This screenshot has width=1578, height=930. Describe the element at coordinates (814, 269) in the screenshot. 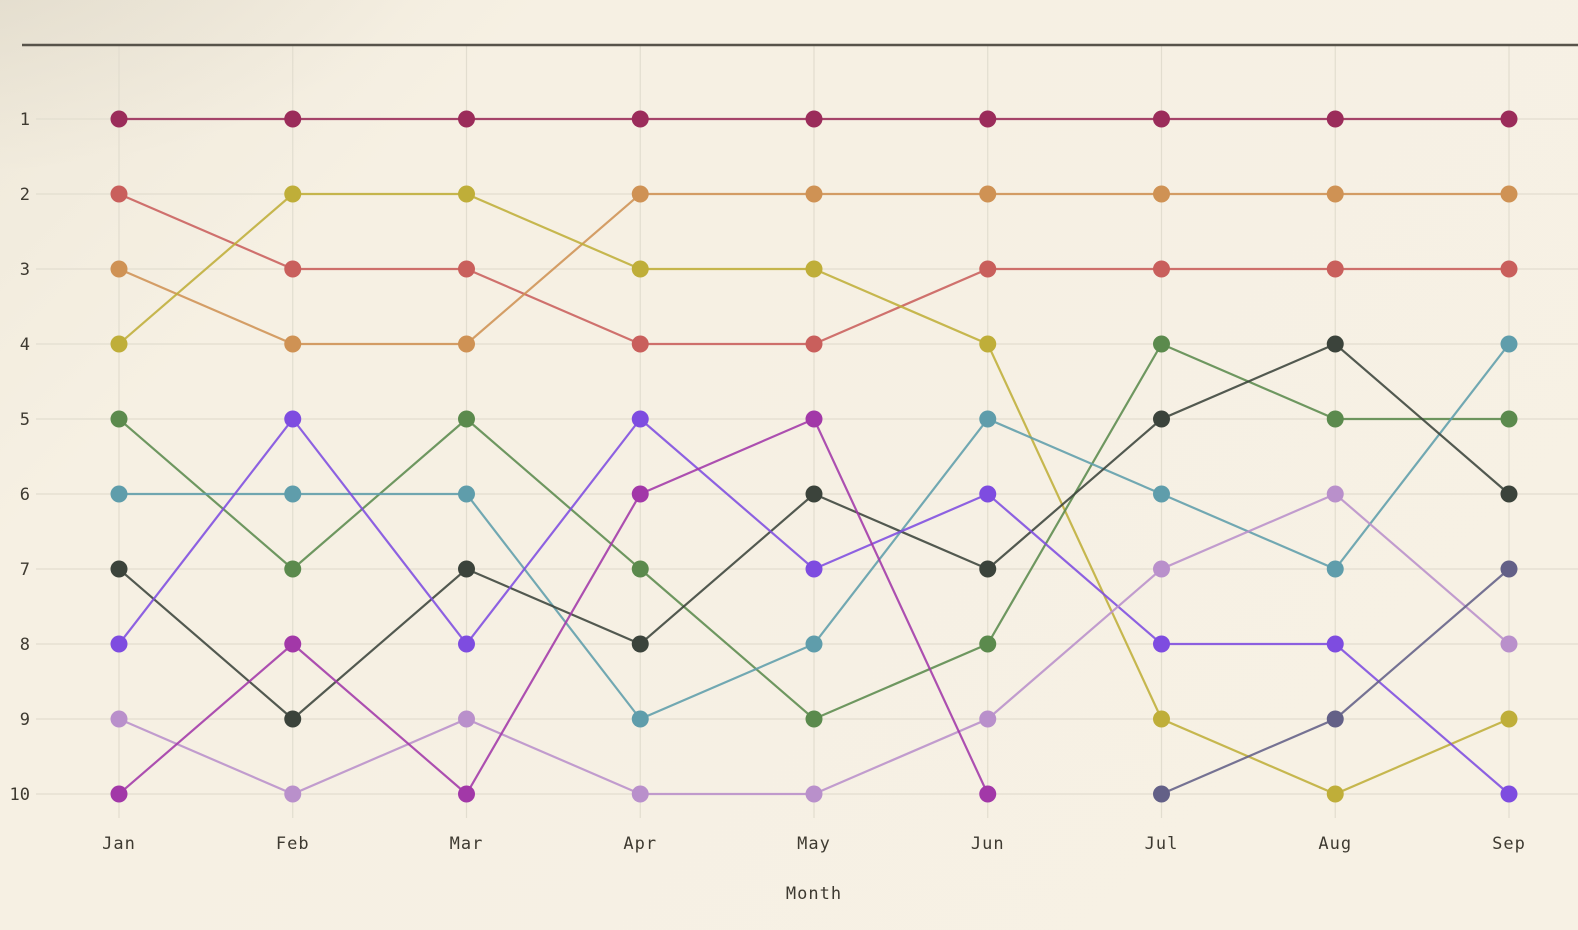

I see `data-point-series-olive-May` at that location.